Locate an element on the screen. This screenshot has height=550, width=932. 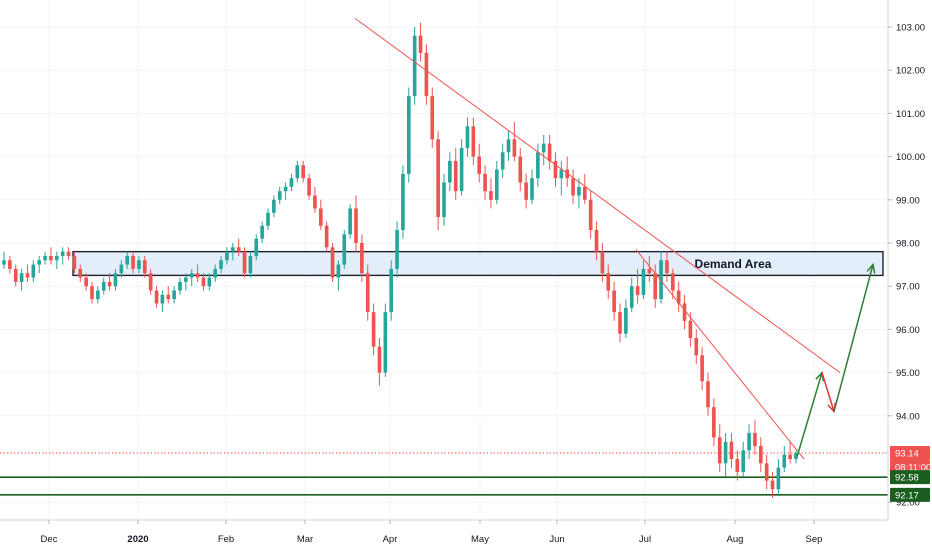
y-tick-label: 96.00 is located at coordinates (908, 330).